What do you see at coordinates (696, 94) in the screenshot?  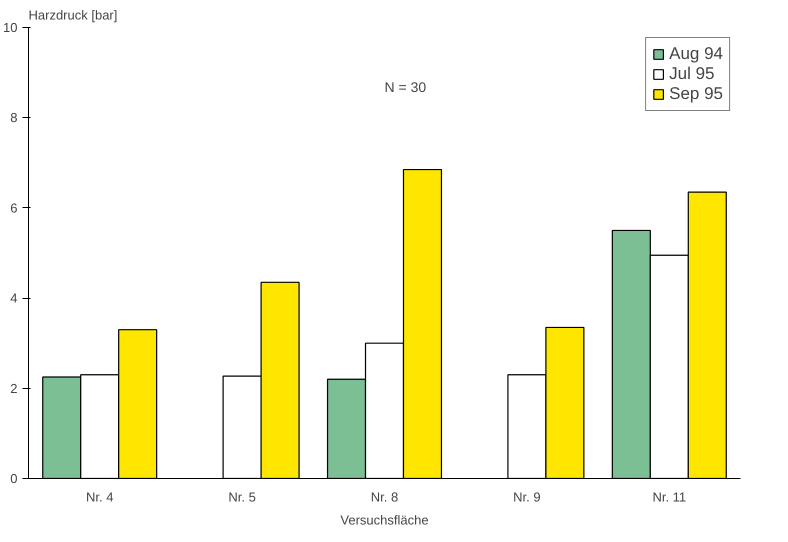 I see `legend-label: Sep 95` at bounding box center [696, 94].